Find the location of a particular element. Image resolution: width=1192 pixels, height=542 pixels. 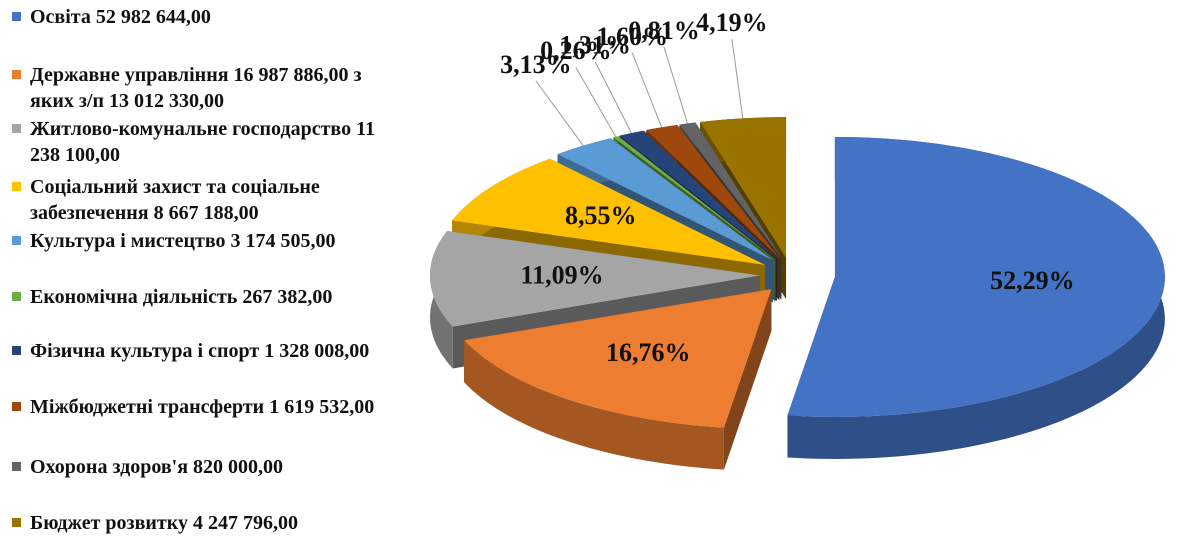

legend-label: Міжбюджетні трансферти 1 619 532,00 is located at coordinates (202, 407).